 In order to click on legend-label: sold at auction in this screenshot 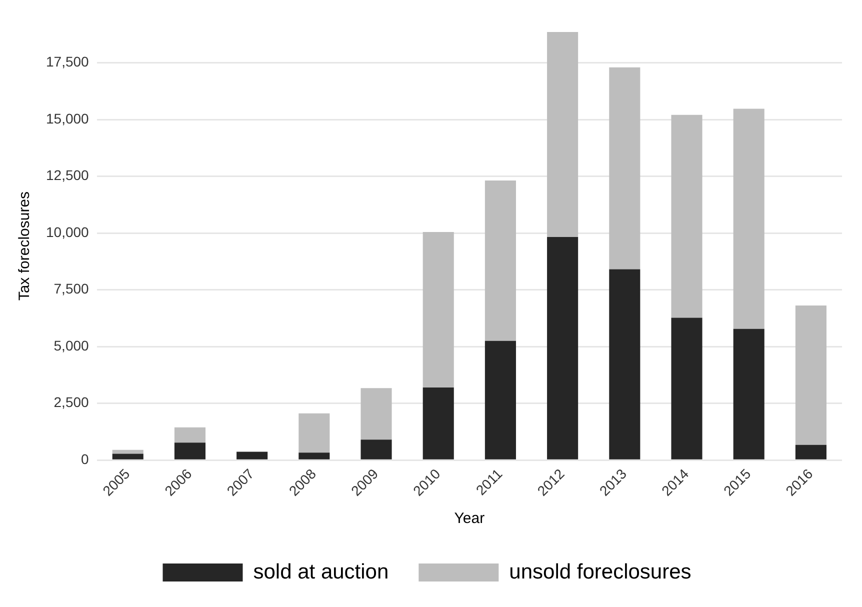, I will do `click(321, 572)`.